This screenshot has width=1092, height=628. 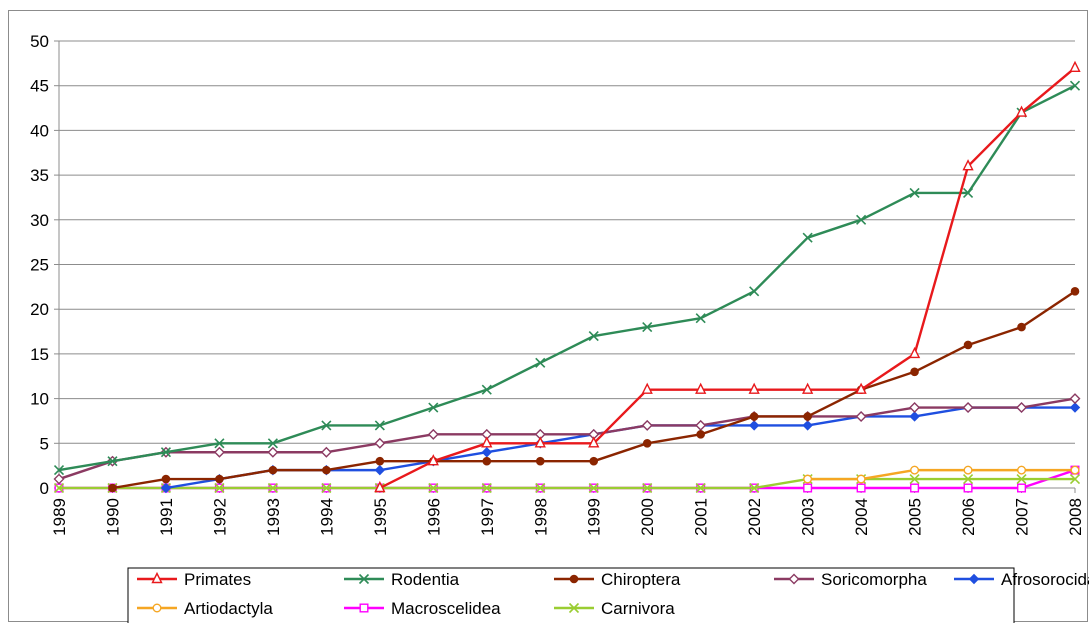 What do you see at coordinates (1022, 517) in the screenshot?
I see `x-tick-label: 2007` at bounding box center [1022, 517].